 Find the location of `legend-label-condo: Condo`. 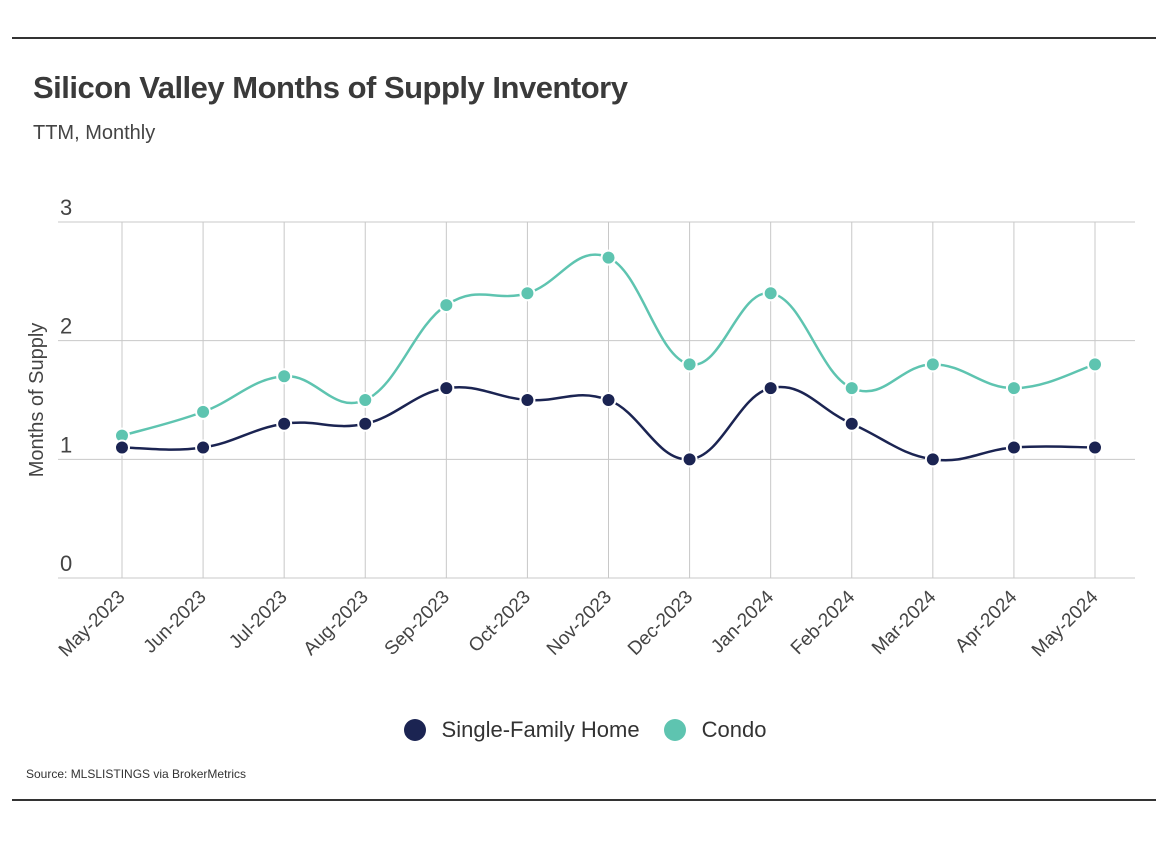

legend-label-condo: Condo is located at coordinates (734, 729).